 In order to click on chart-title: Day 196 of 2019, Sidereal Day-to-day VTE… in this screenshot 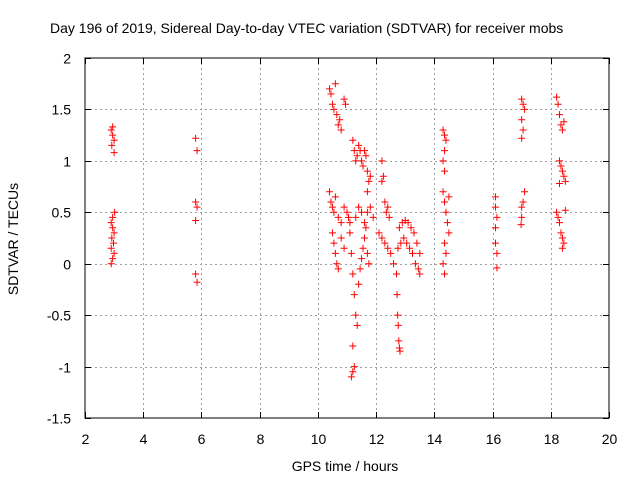, I will do `click(306, 28)`.